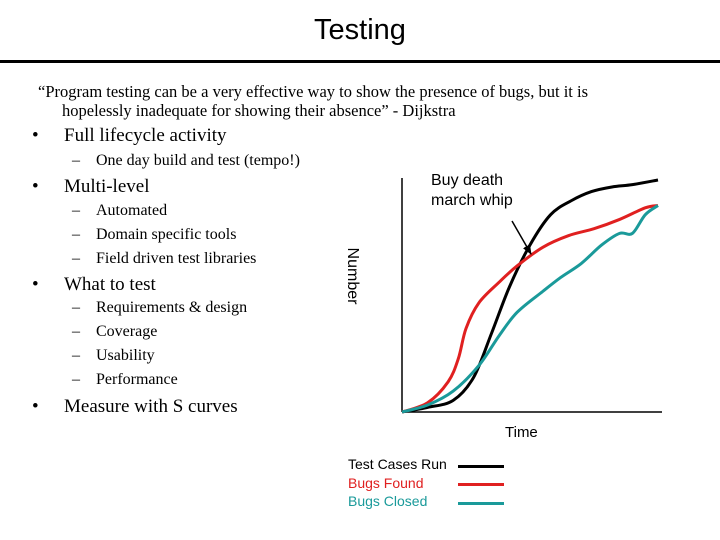  What do you see at coordinates (386, 483) in the screenshot?
I see `legend-label-bugs-found: Bugs Found` at bounding box center [386, 483].